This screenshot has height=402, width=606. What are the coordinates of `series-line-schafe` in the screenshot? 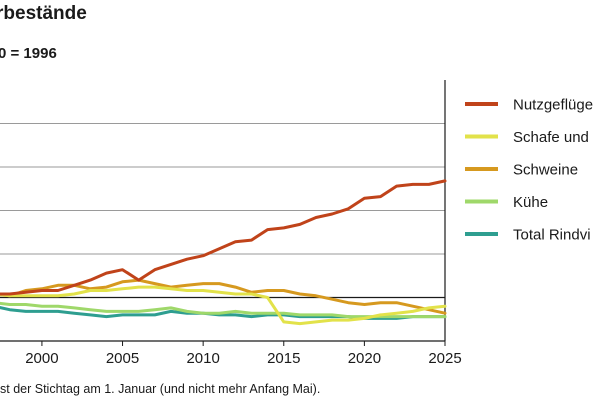 It's located at (223, 305).